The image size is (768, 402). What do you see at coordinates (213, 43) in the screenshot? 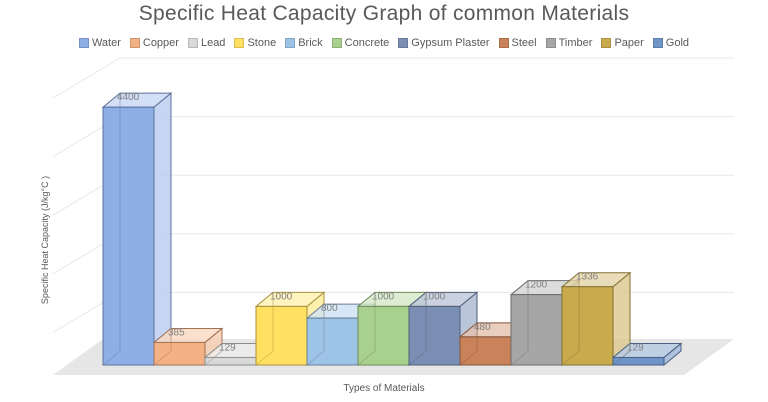
I see `legend-label: Lead` at bounding box center [213, 43].